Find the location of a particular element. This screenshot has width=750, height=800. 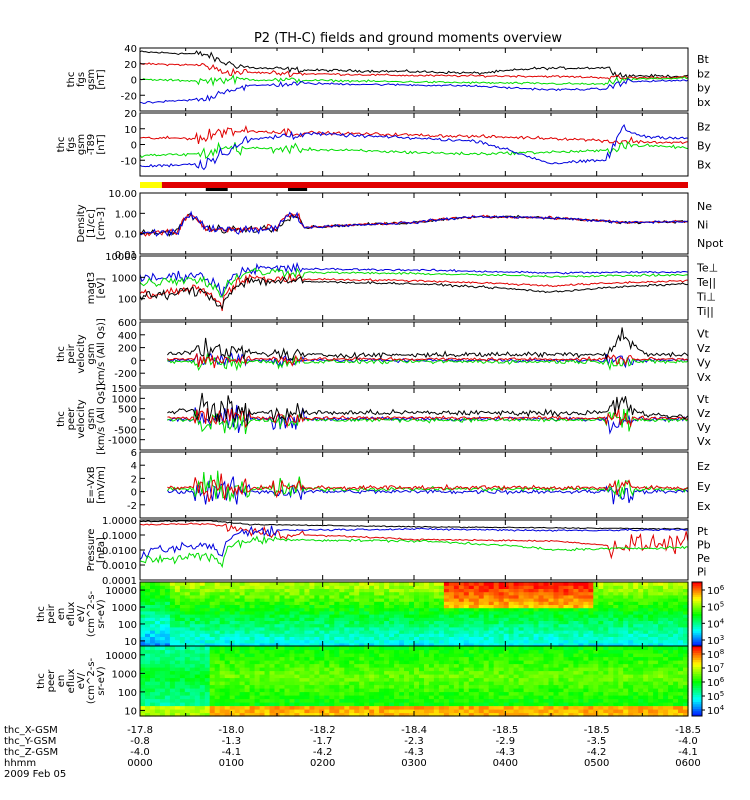

y-tick-label: 6 is located at coordinates (134, 453).